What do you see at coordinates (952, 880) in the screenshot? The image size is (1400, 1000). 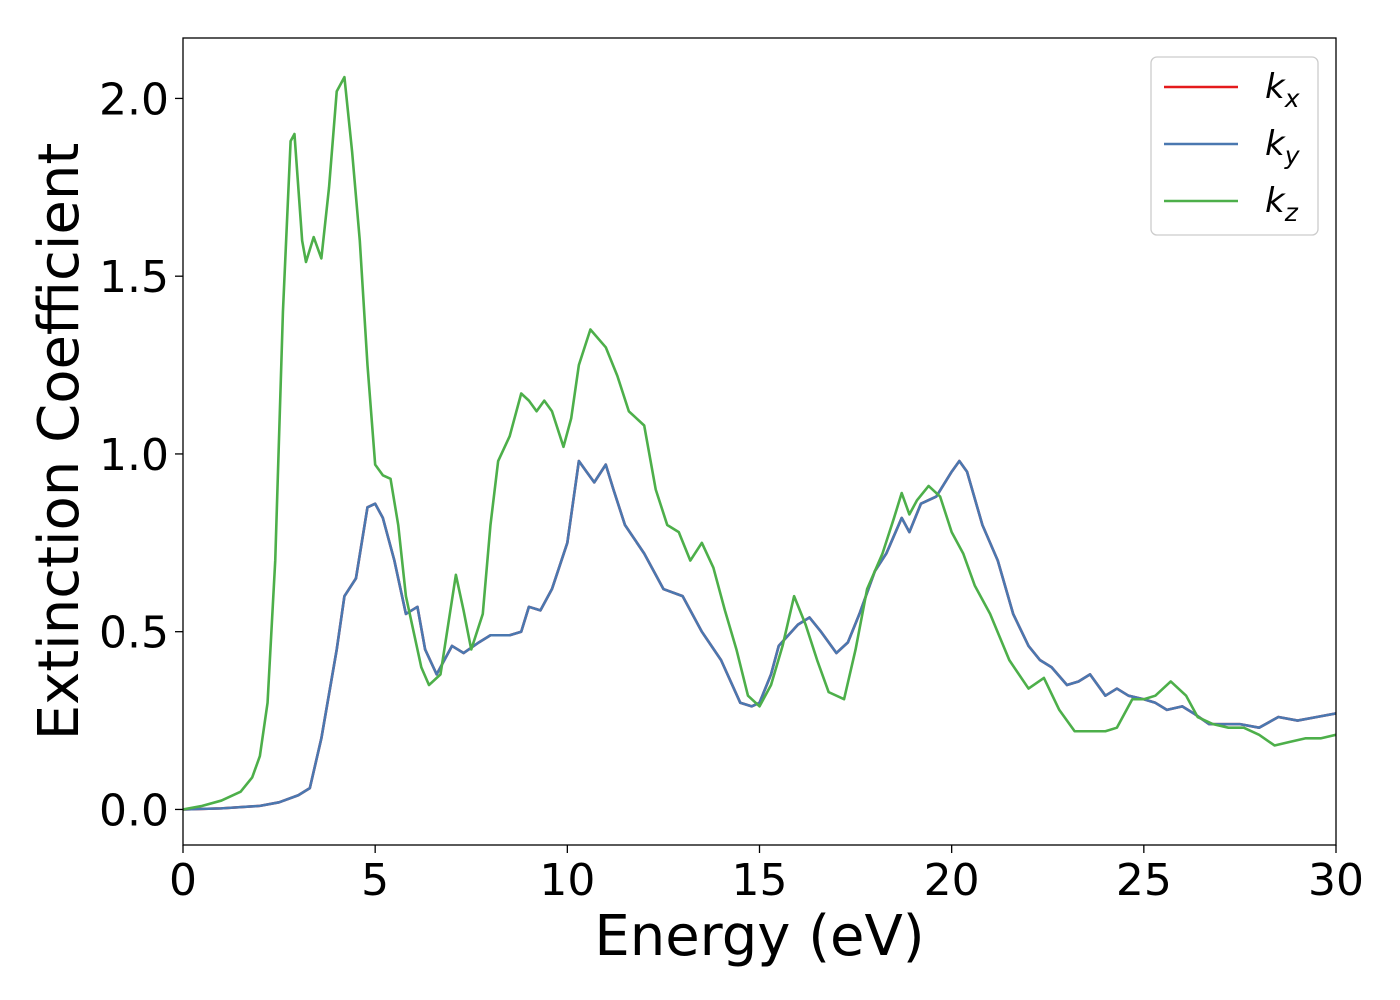 I see `x-tick-label: 20` at bounding box center [952, 880].